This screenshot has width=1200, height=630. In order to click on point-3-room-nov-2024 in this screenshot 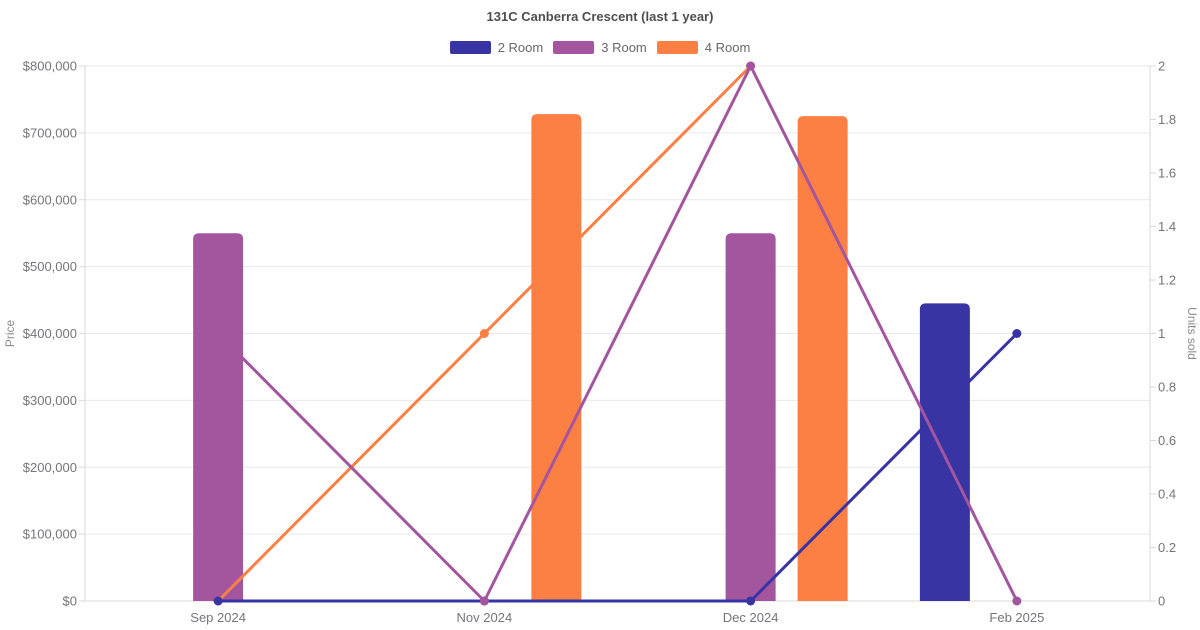, I will do `click(484, 601)`.